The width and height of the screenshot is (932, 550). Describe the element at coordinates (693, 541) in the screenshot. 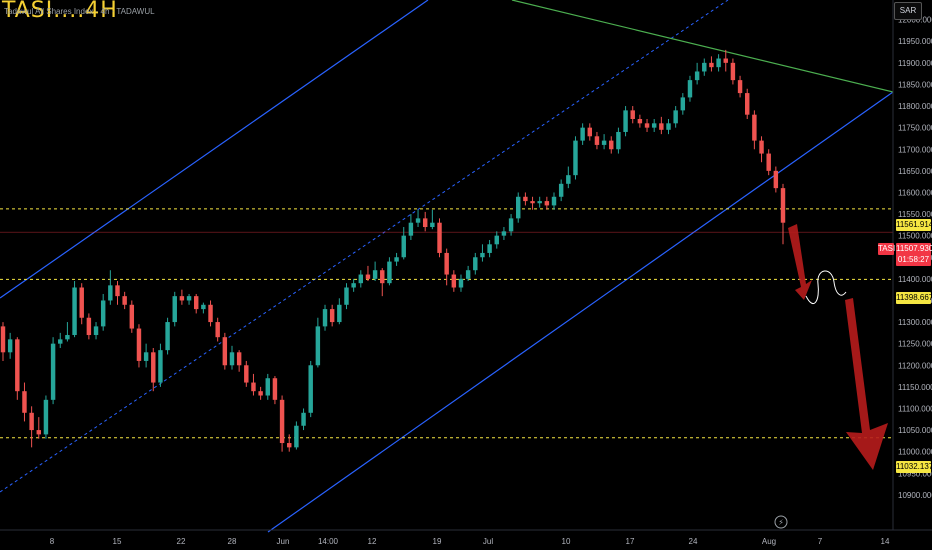

I see `x-tick-label: 24` at that location.